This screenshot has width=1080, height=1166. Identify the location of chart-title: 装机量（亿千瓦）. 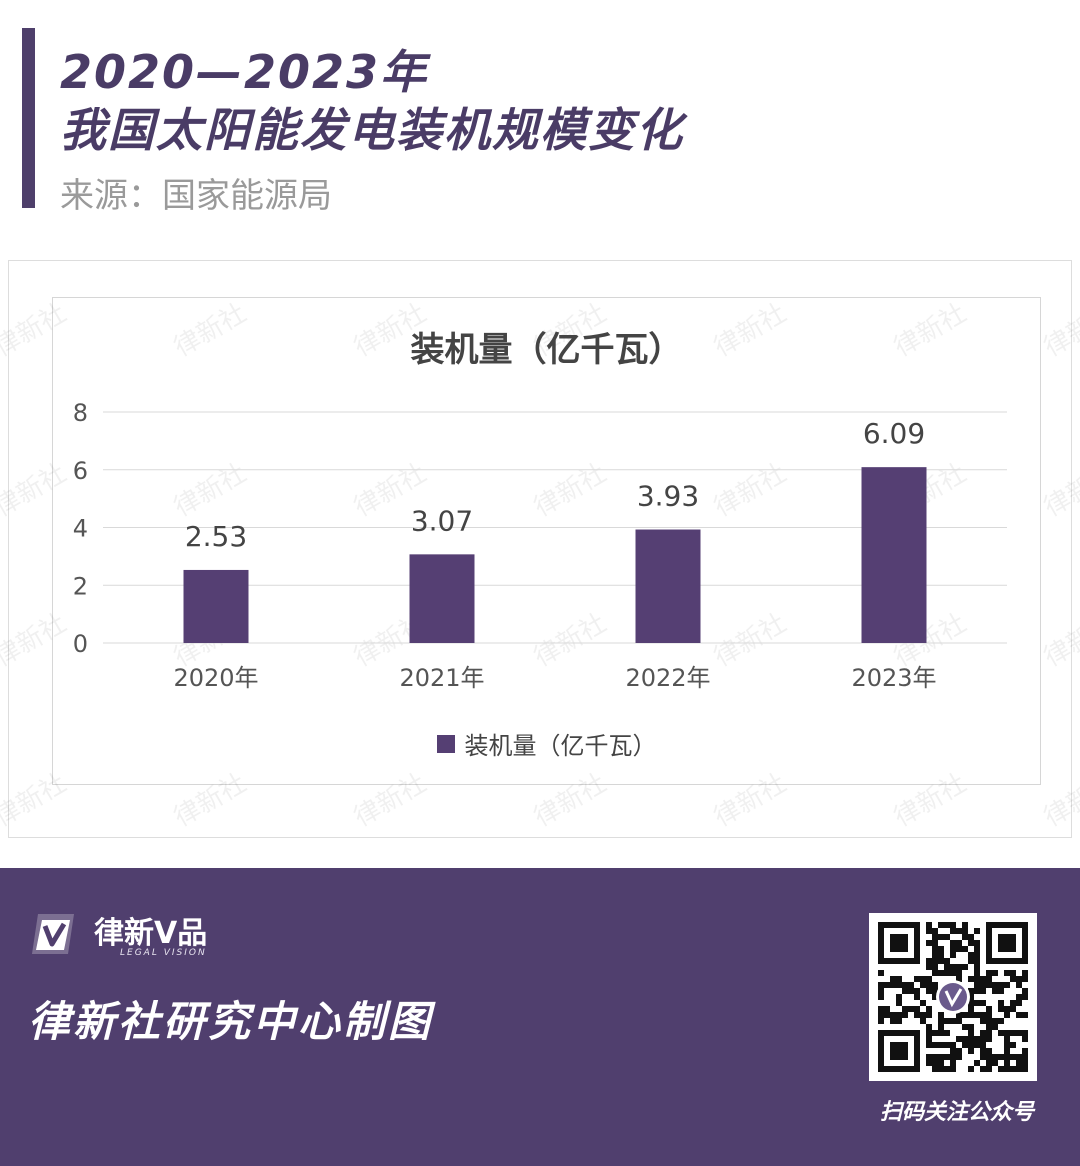
(546, 350).